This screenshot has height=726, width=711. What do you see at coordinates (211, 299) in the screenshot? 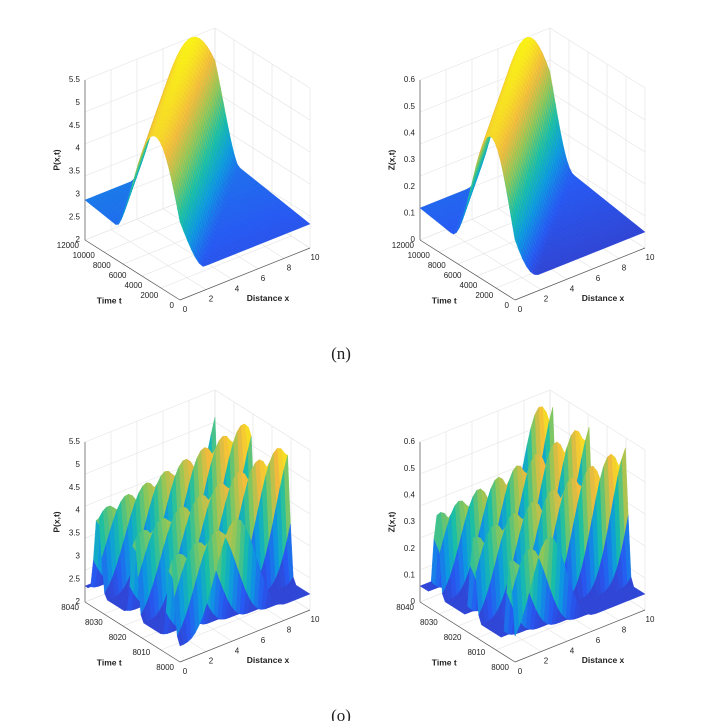
I see `x-tick-label: 2` at bounding box center [211, 299].